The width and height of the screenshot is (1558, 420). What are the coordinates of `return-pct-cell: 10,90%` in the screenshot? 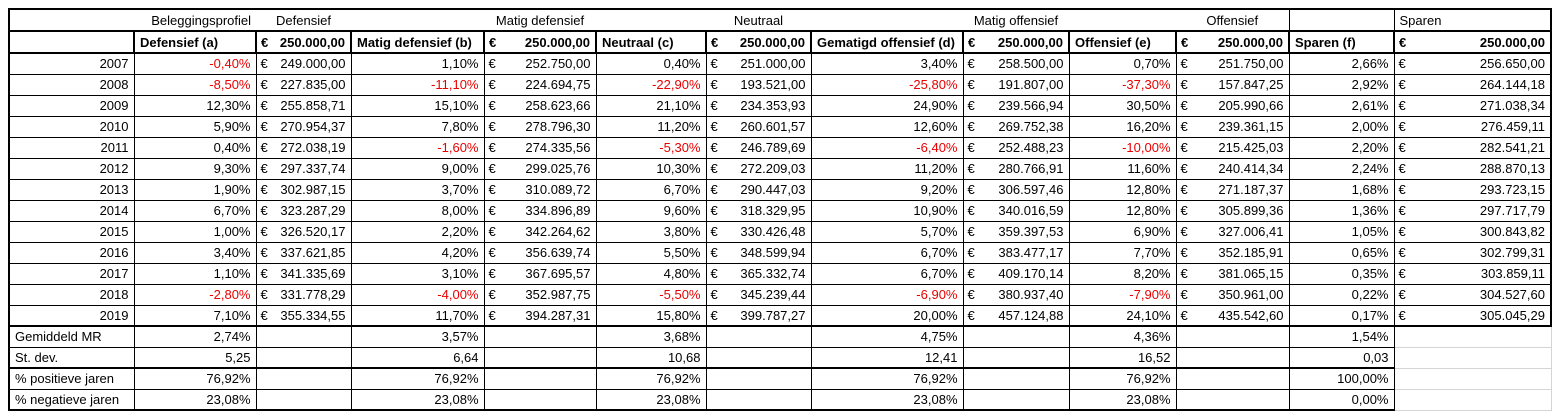 It's located at (887, 210).